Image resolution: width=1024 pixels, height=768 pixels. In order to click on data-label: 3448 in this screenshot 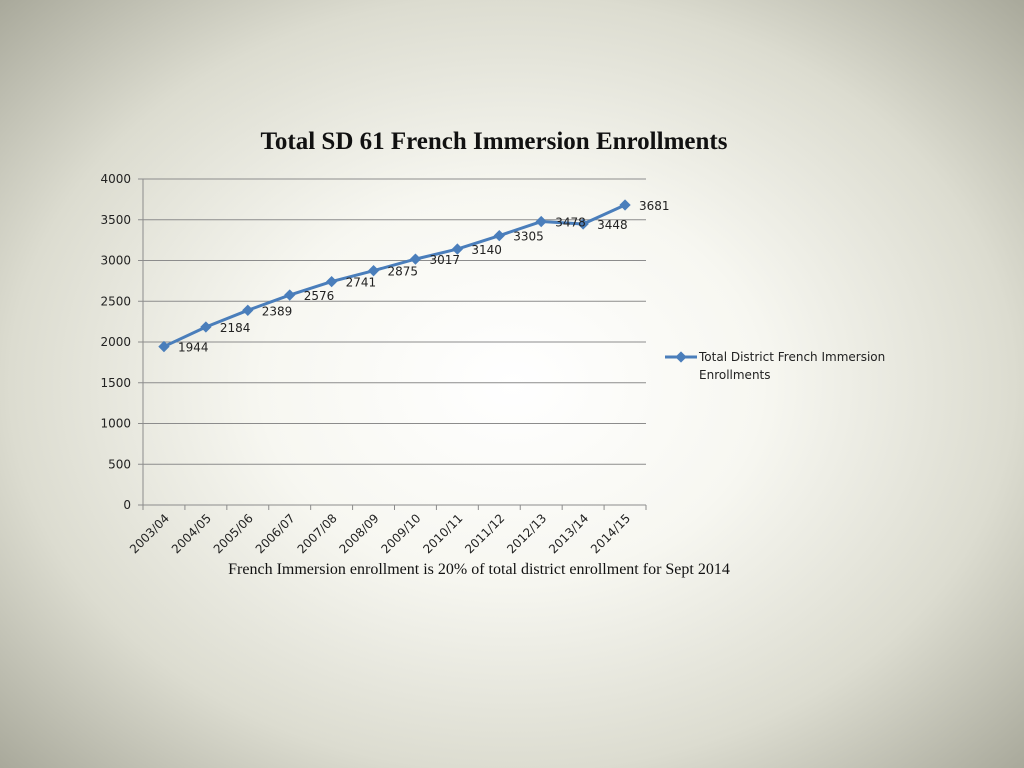, I will do `click(612, 225)`.